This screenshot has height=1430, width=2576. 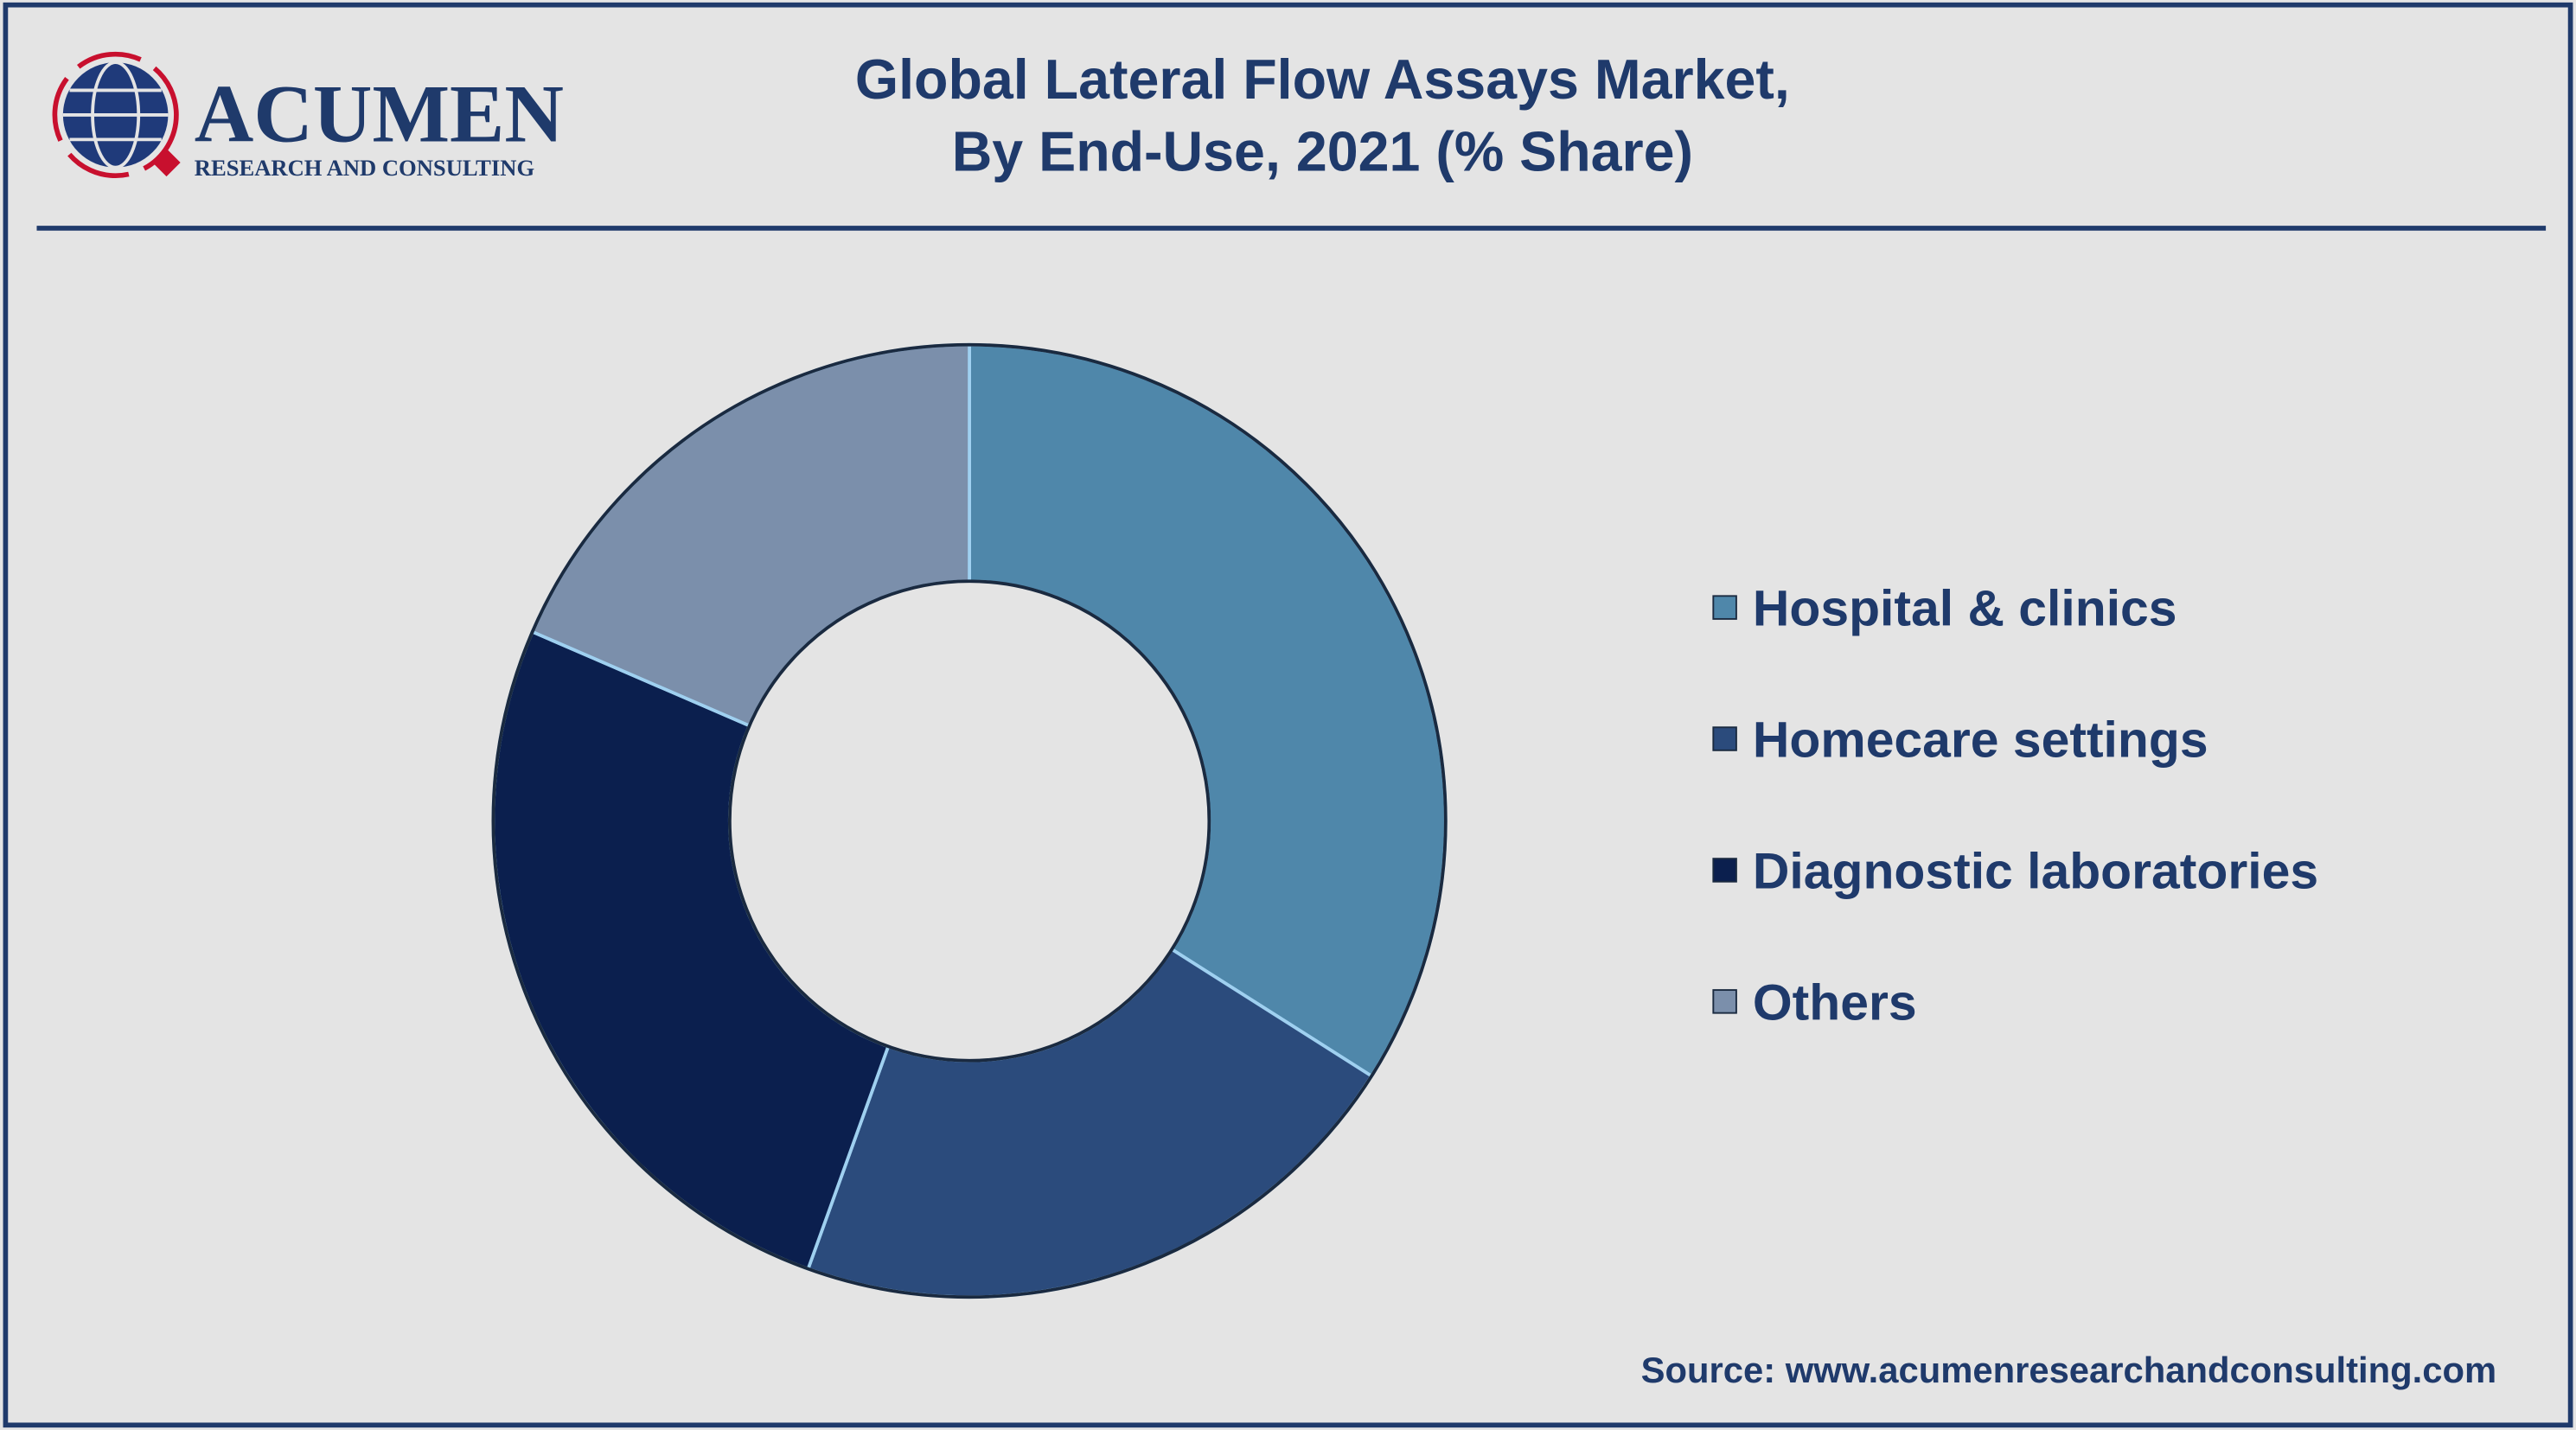 I want to click on legend-label: Diagnostic laboratories, so click(x=2035, y=871).